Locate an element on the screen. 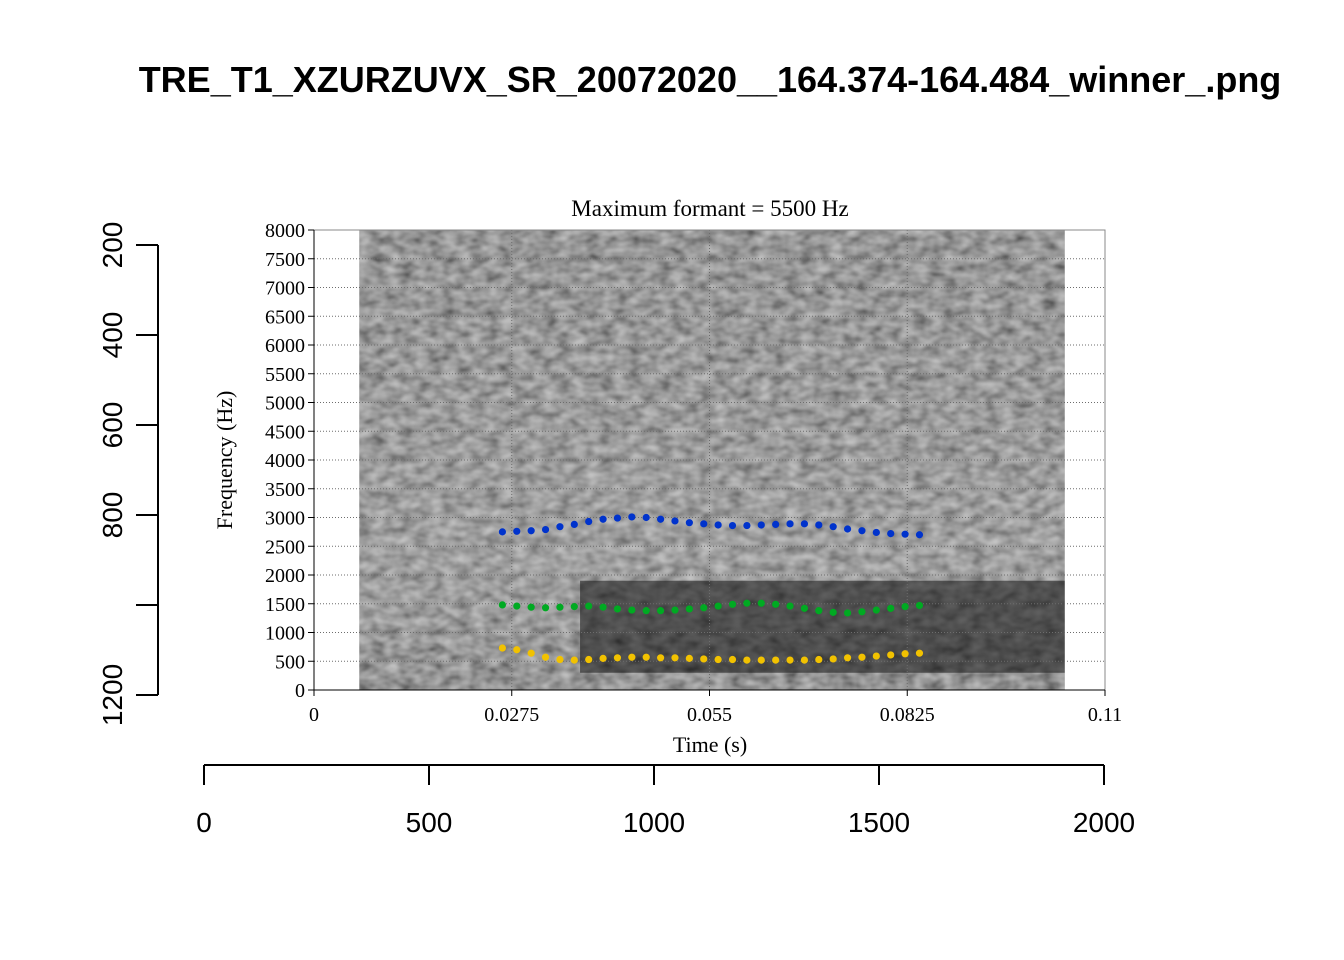  y-tick-label: 0 is located at coordinates (300, 691).